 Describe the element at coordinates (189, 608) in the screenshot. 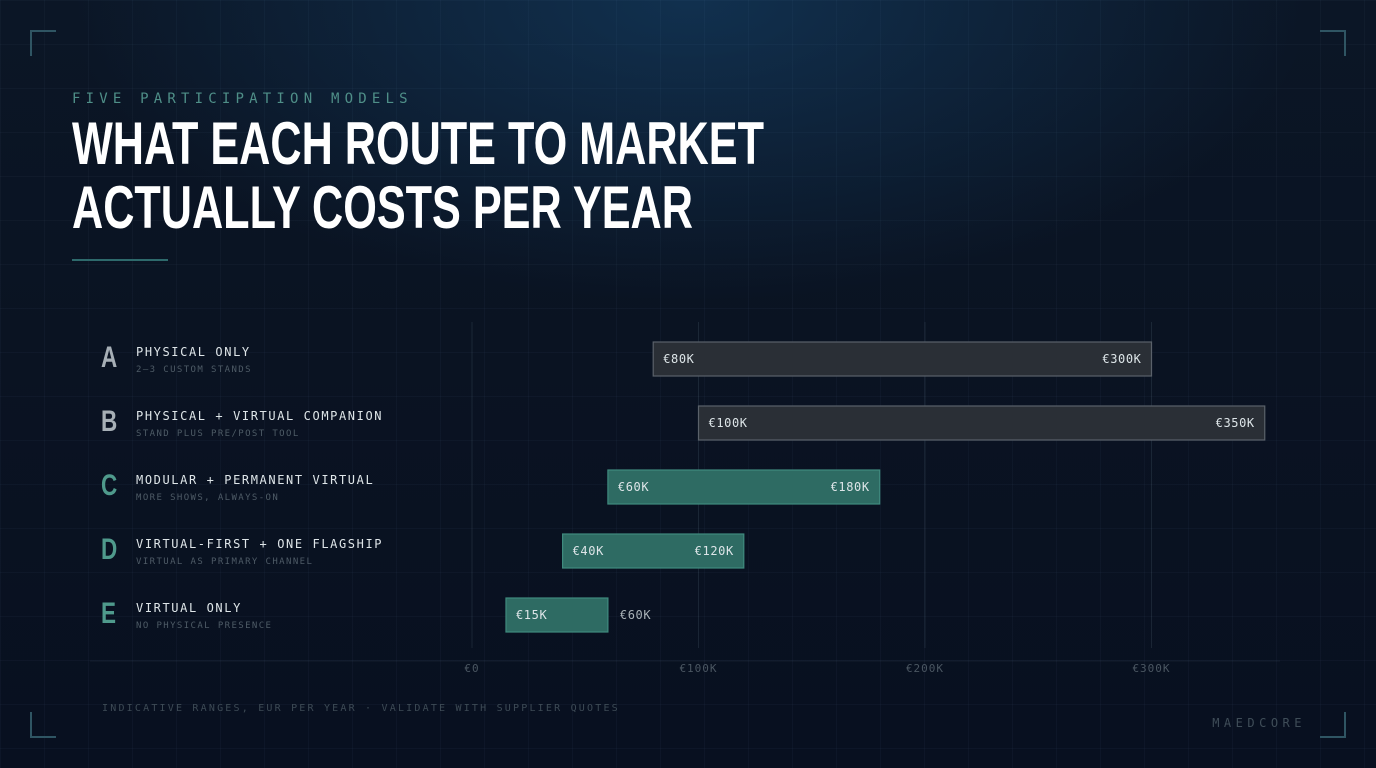

I see `row-name-e: VIRTUAL ONLY` at that location.